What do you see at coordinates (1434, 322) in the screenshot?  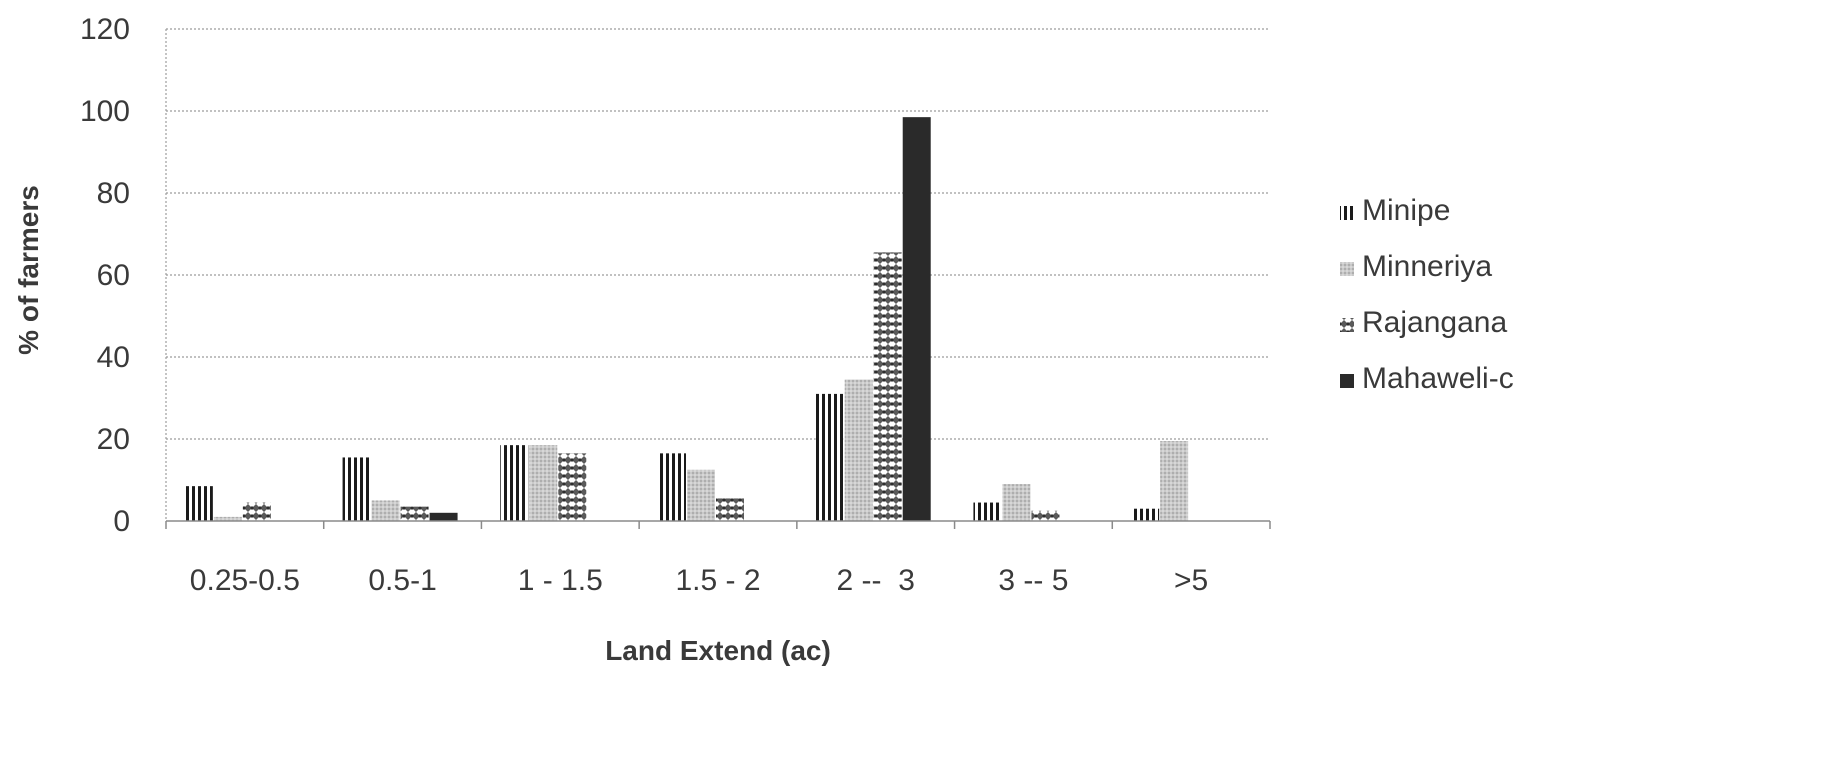 I see `legend-label: Rajangana` at bounding box center [1434, 322].